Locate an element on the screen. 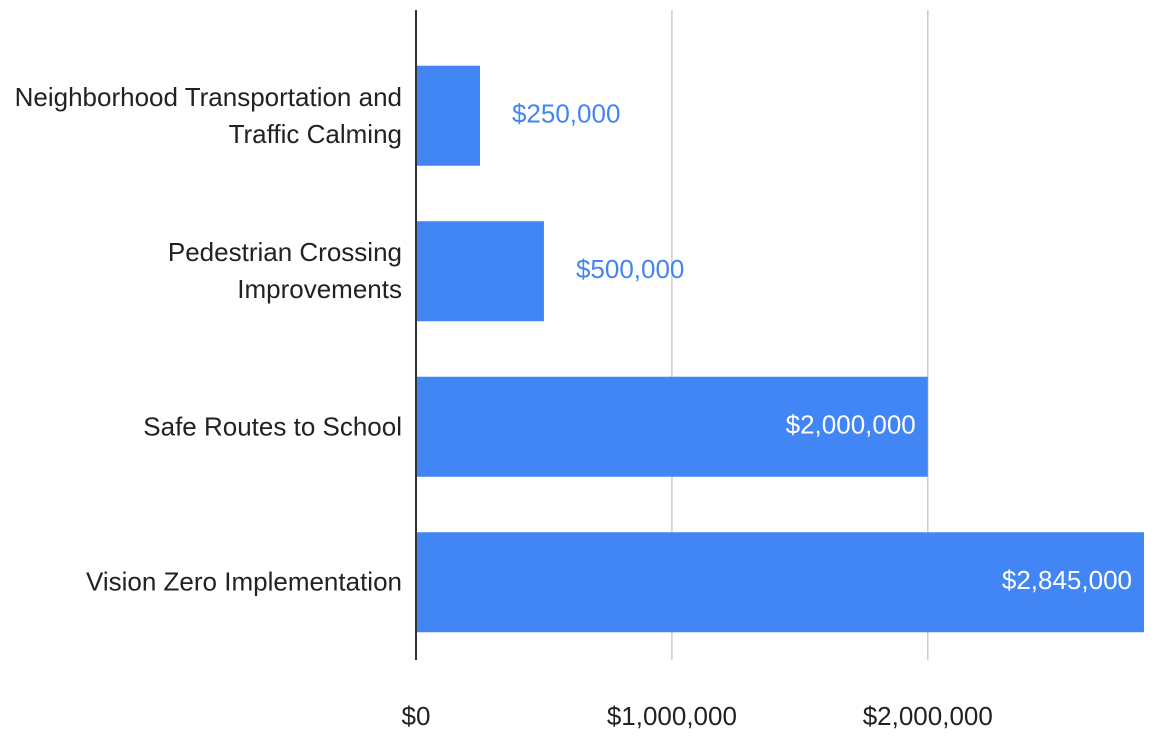  data-label: $250,000 is located at coordinates (566, 114).